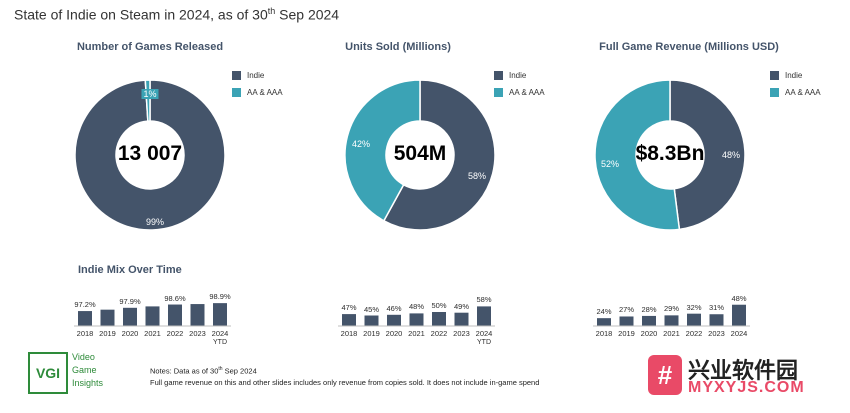 This screenshot has width=850, height=413. What do you see at coordinates (739, 315) in the screenshot?
I see `bar-mix-revenue-2024` at bounding box center [739, 315].